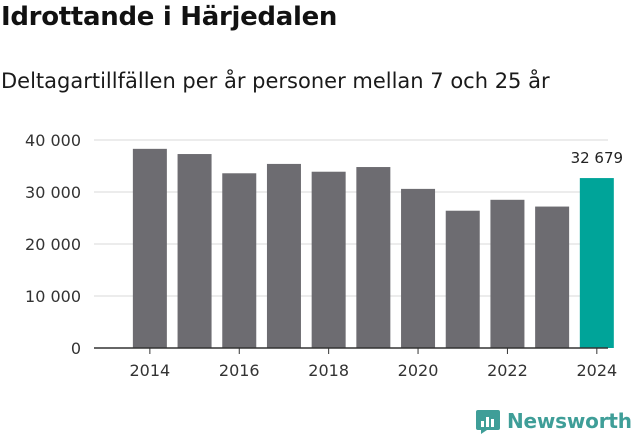 This screenshot has width=631, height=439. What do you see at coordinates (418, 370) in the screenshot?
I see `x-tick-label: 2020` at bounding box center [418, 370].